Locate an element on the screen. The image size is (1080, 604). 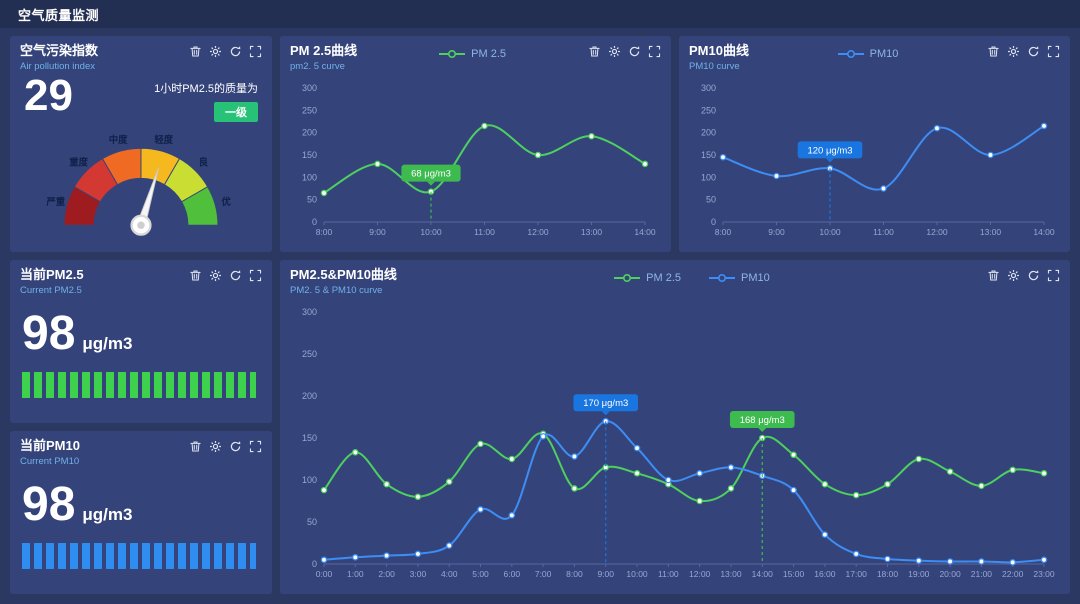
svg-text: 18:00 is located at coordinates (888, 574).